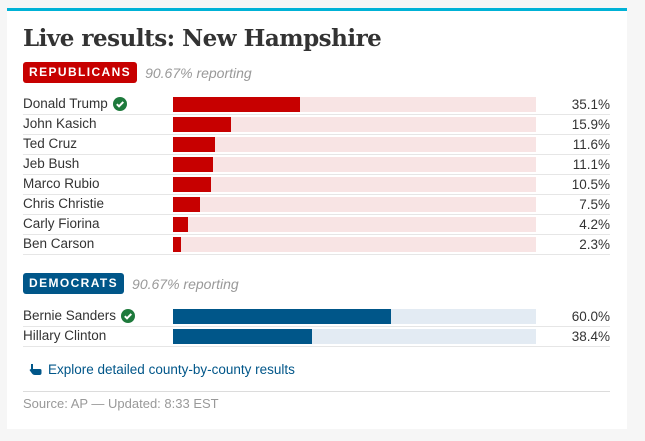  Describe the element at coordinates (80, 72) in the screenshot. I see `republicans-badge: REPUBLICANS` at that location.